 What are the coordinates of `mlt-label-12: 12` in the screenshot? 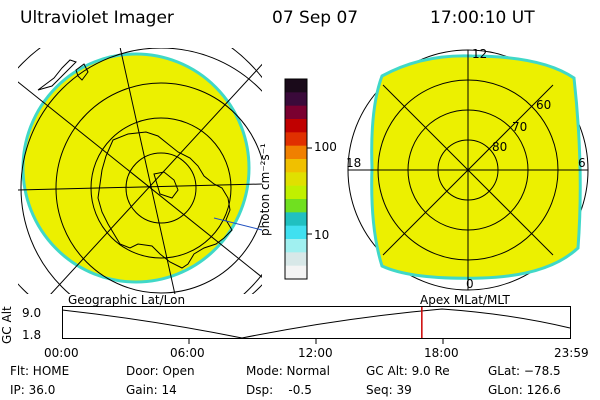 It's located at (480, 54).